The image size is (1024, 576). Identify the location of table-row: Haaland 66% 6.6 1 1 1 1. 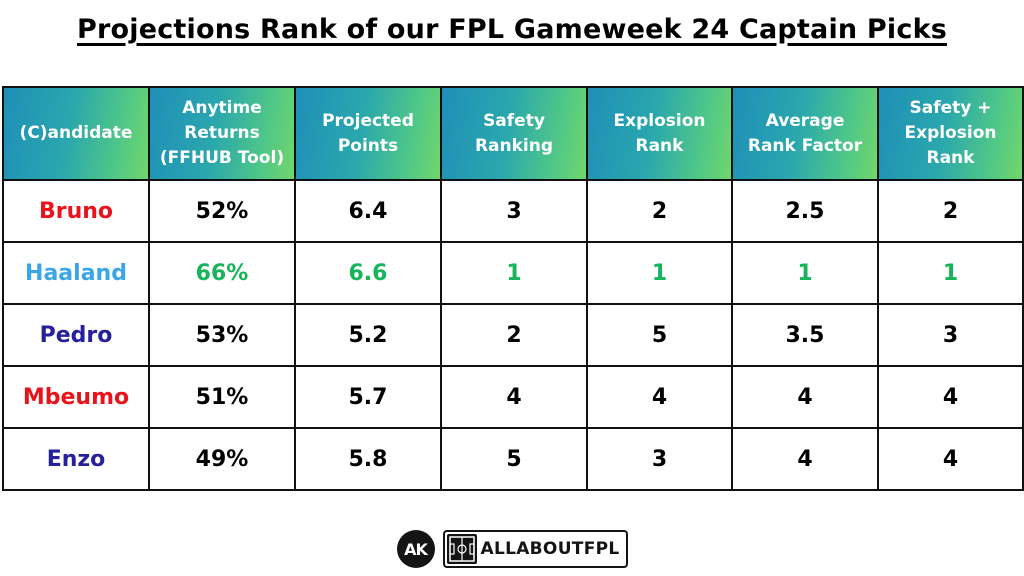
(513, 273).